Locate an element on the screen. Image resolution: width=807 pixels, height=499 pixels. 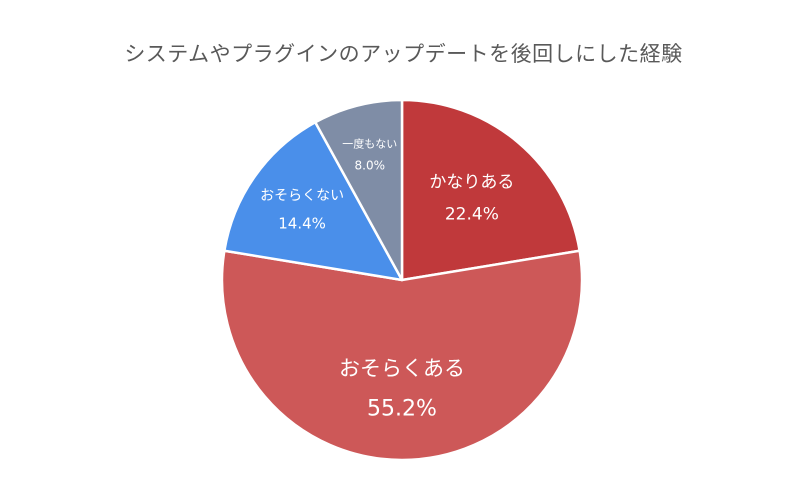
slice-value-label: 14.4% is located at coordinates (302, 224).